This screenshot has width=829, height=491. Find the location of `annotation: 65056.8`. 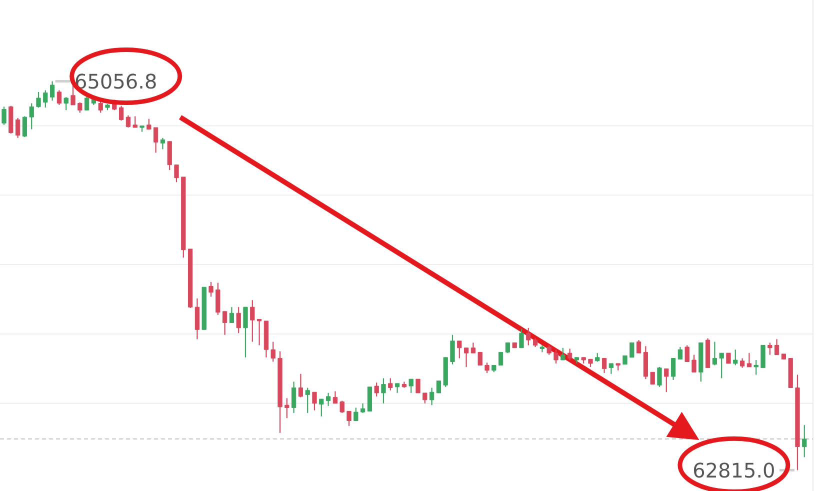

annotation: 65056.8 is located at coordinates (116, 81).